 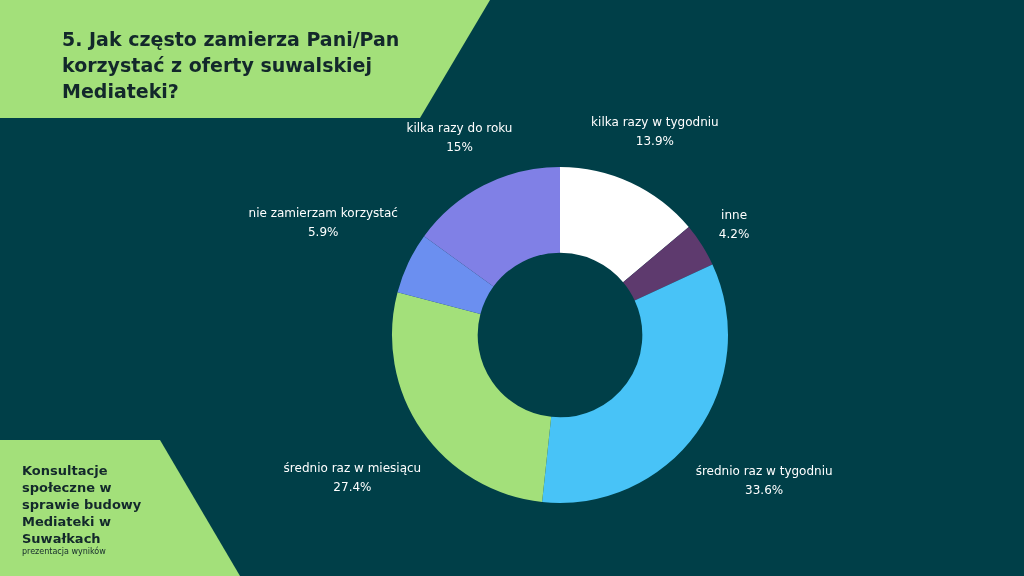 I want to click on chart-title: 5. Jak często zamierza Pani/Pan korzystać z oferty suwalskiej Mediateki?, so click(x=231, y=65).